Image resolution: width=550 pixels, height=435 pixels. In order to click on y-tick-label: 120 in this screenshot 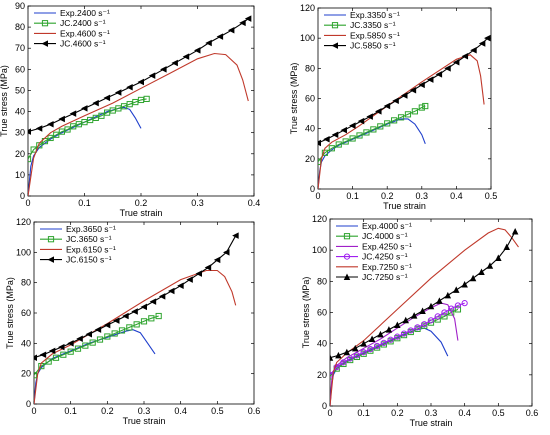, I will do `click(319, 219)`.